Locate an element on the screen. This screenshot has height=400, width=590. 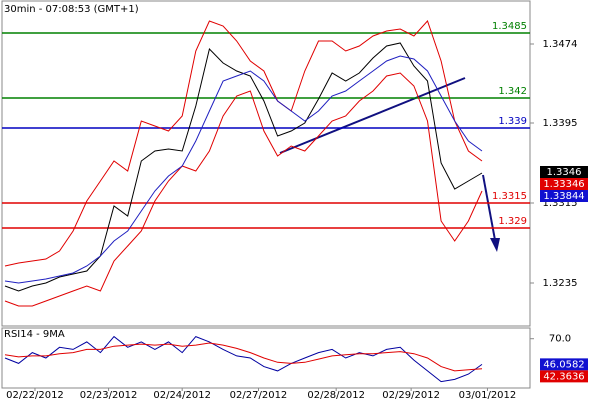
rsi-title: RSI14 - 9MA is located at coordinates (34, 334).